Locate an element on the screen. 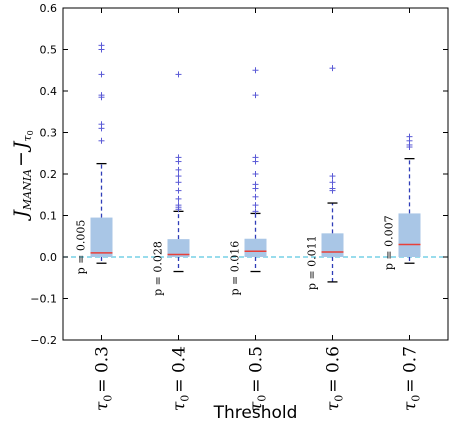 This screenshot has height=424, width=459. y-tick-label: 0.0 is located at coordinates (49, 257).